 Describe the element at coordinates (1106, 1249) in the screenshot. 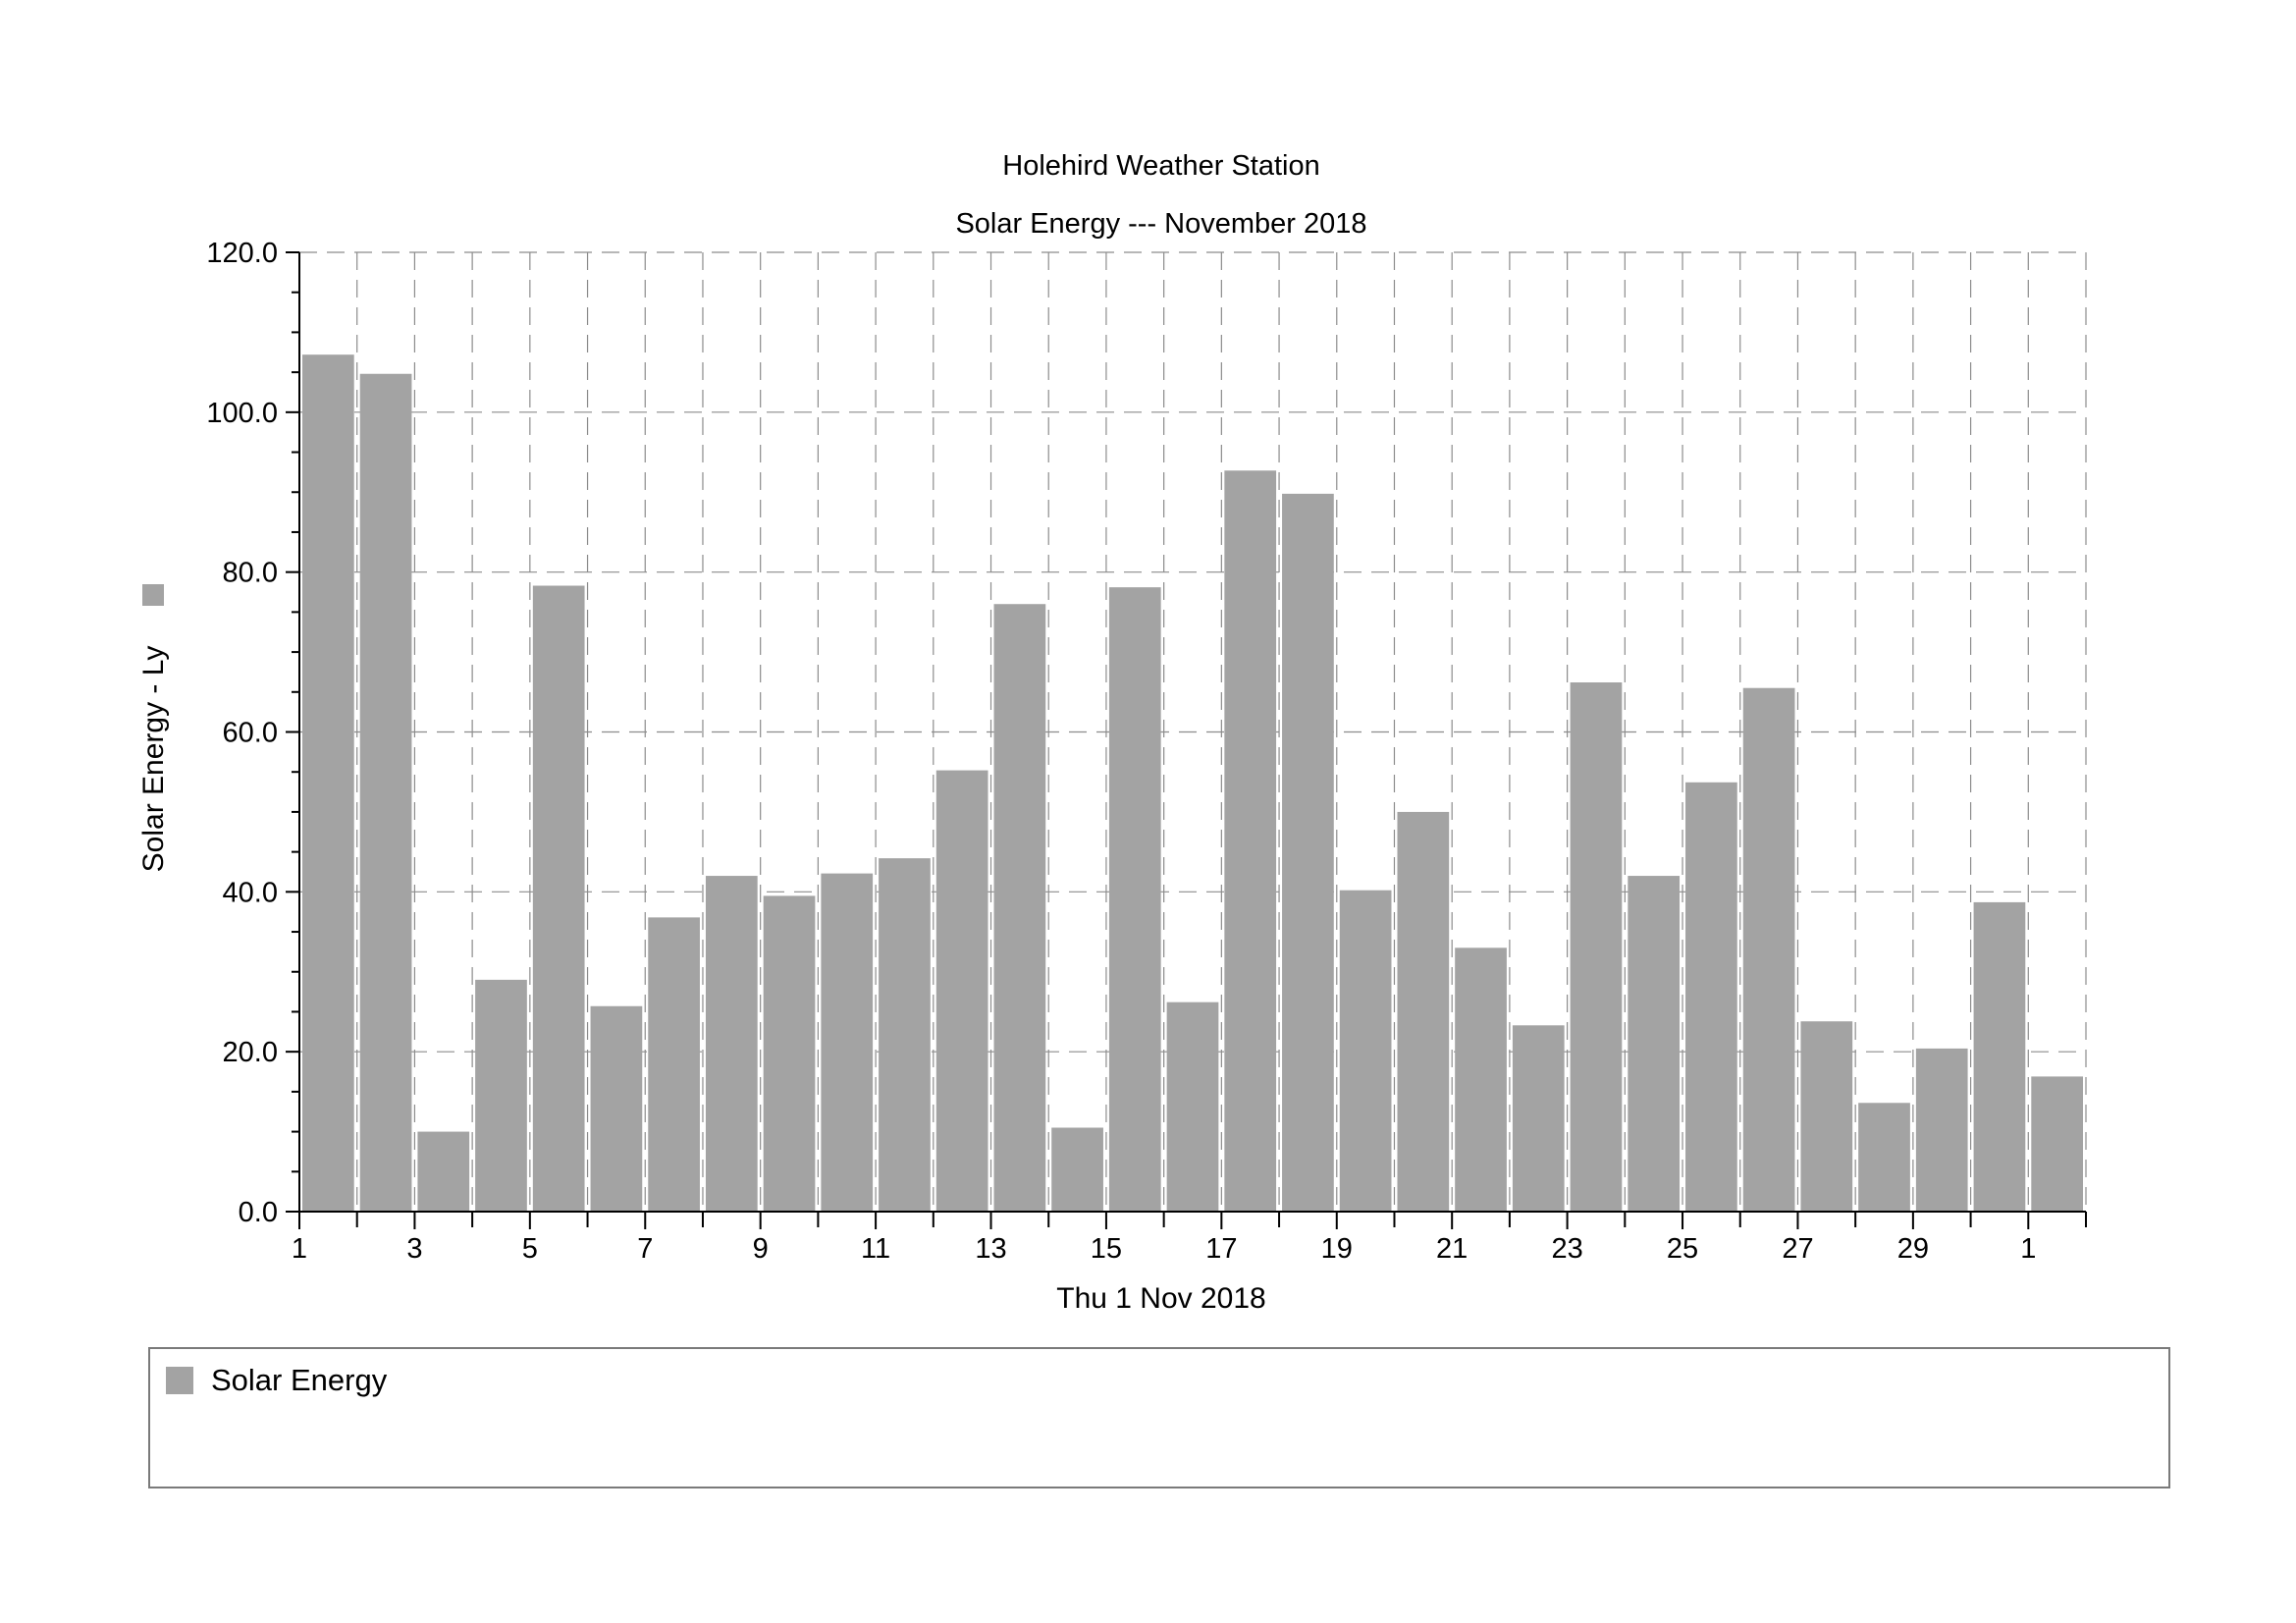

I see `x-tick-label: 15` at that location.